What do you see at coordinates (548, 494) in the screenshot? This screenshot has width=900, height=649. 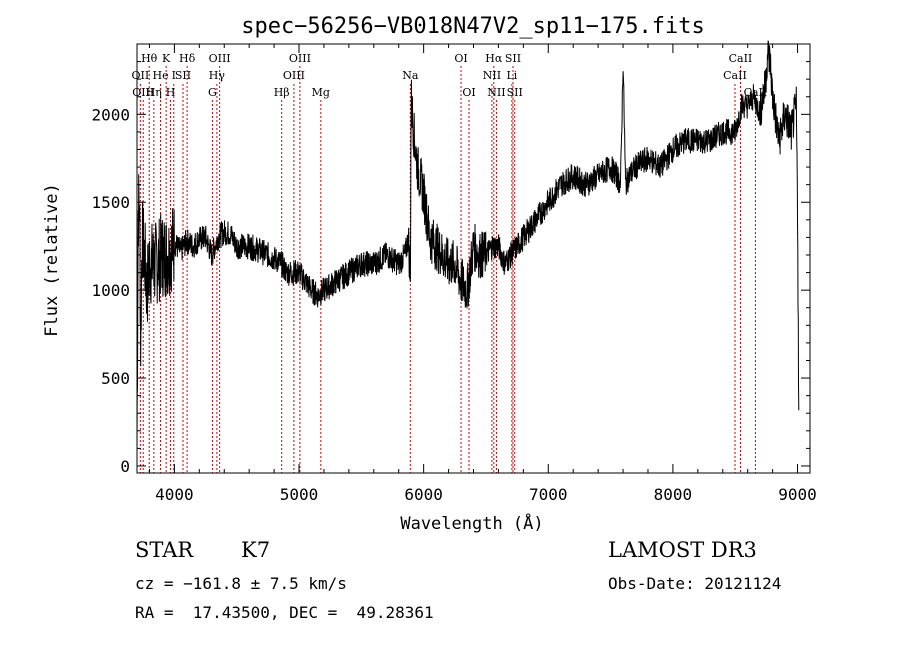 I see `x-tick-label: 7000` at bounding box center [548, 494].